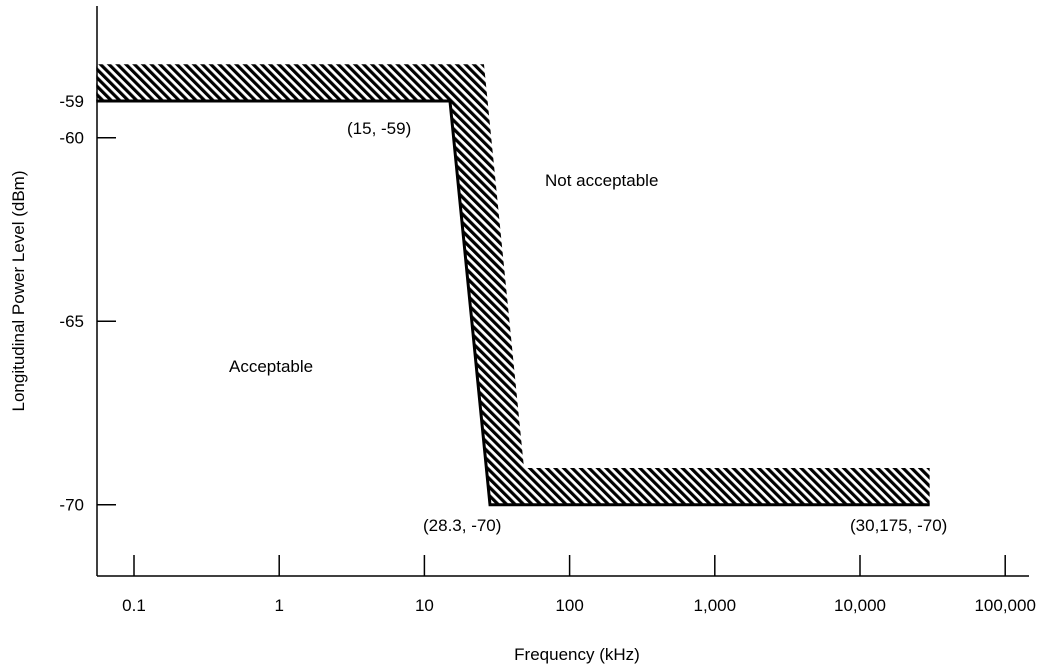 This screenshot has height=671, width=1057. Describe the element at coordinates (71, 321) in the screenshot. I see `y-tick-label: -65` at that location.